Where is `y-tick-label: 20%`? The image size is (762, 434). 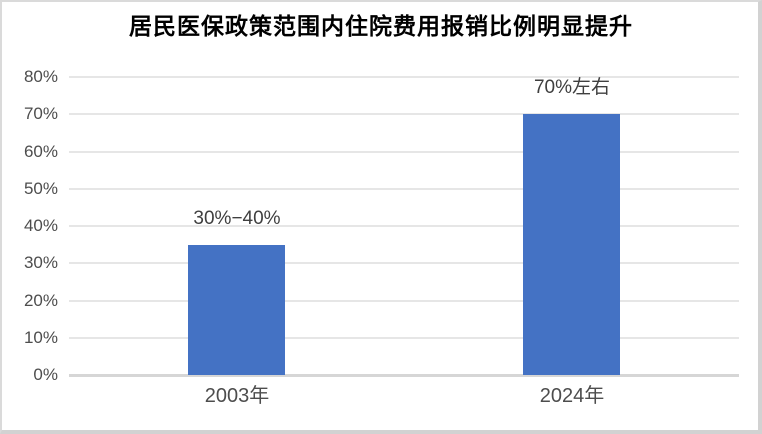
y-tick-label: 20% is located at coordinates (40, 300).